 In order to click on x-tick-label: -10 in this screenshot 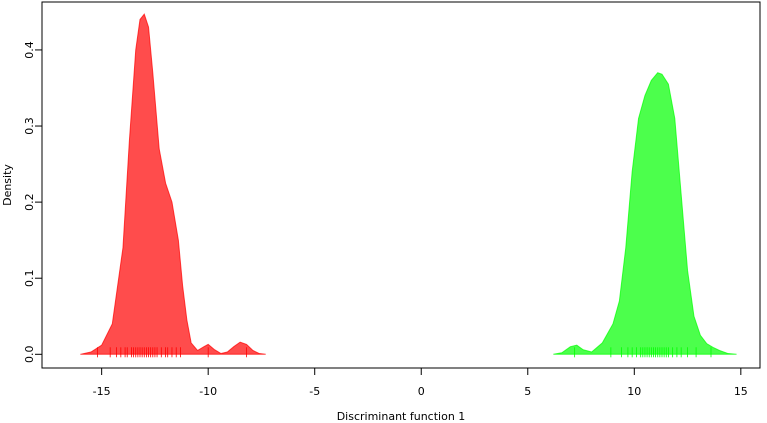, I will do `click(208, 391)`.